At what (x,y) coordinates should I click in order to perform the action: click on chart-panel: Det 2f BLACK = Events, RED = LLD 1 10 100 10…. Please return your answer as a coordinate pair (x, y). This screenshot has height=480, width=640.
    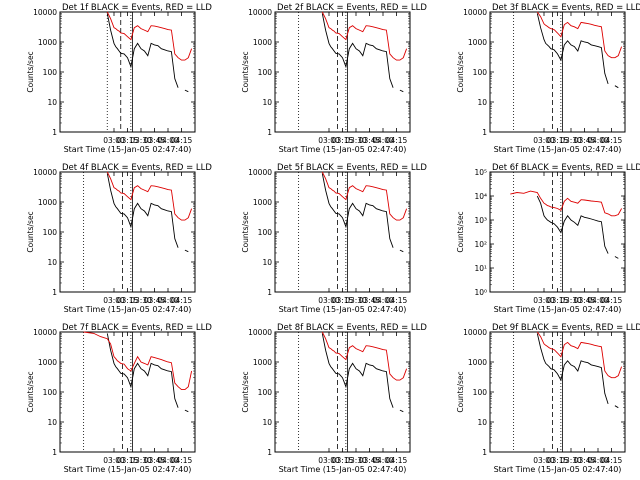
    Looking at the image, I should click on (334, 78).